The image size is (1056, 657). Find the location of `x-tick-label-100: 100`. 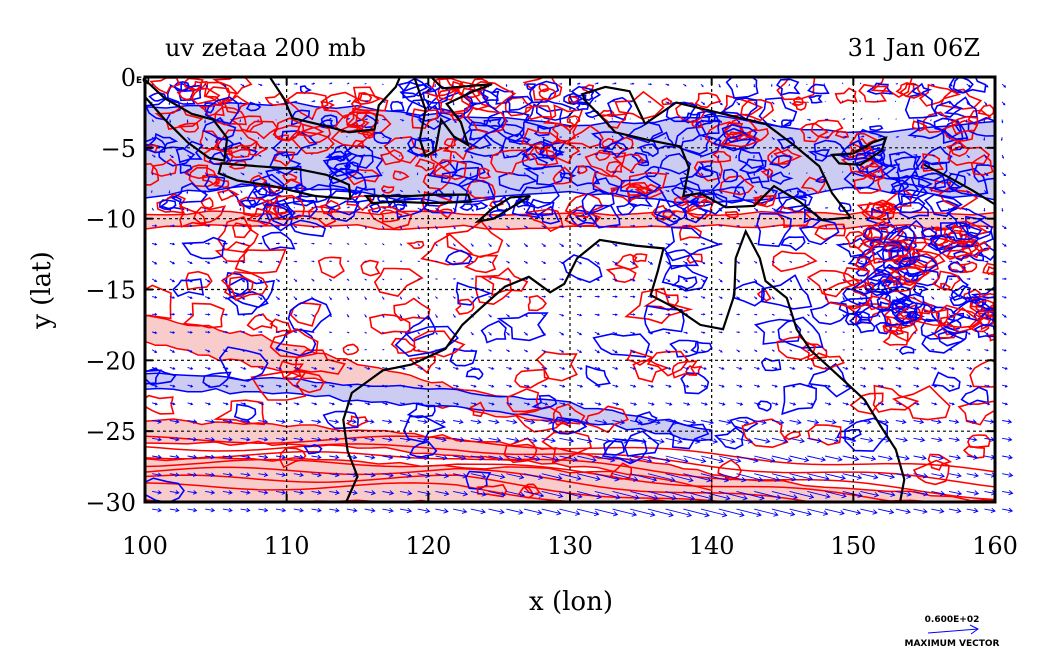

x-tick-label-100: 100 is located at coordinates (145, 546).